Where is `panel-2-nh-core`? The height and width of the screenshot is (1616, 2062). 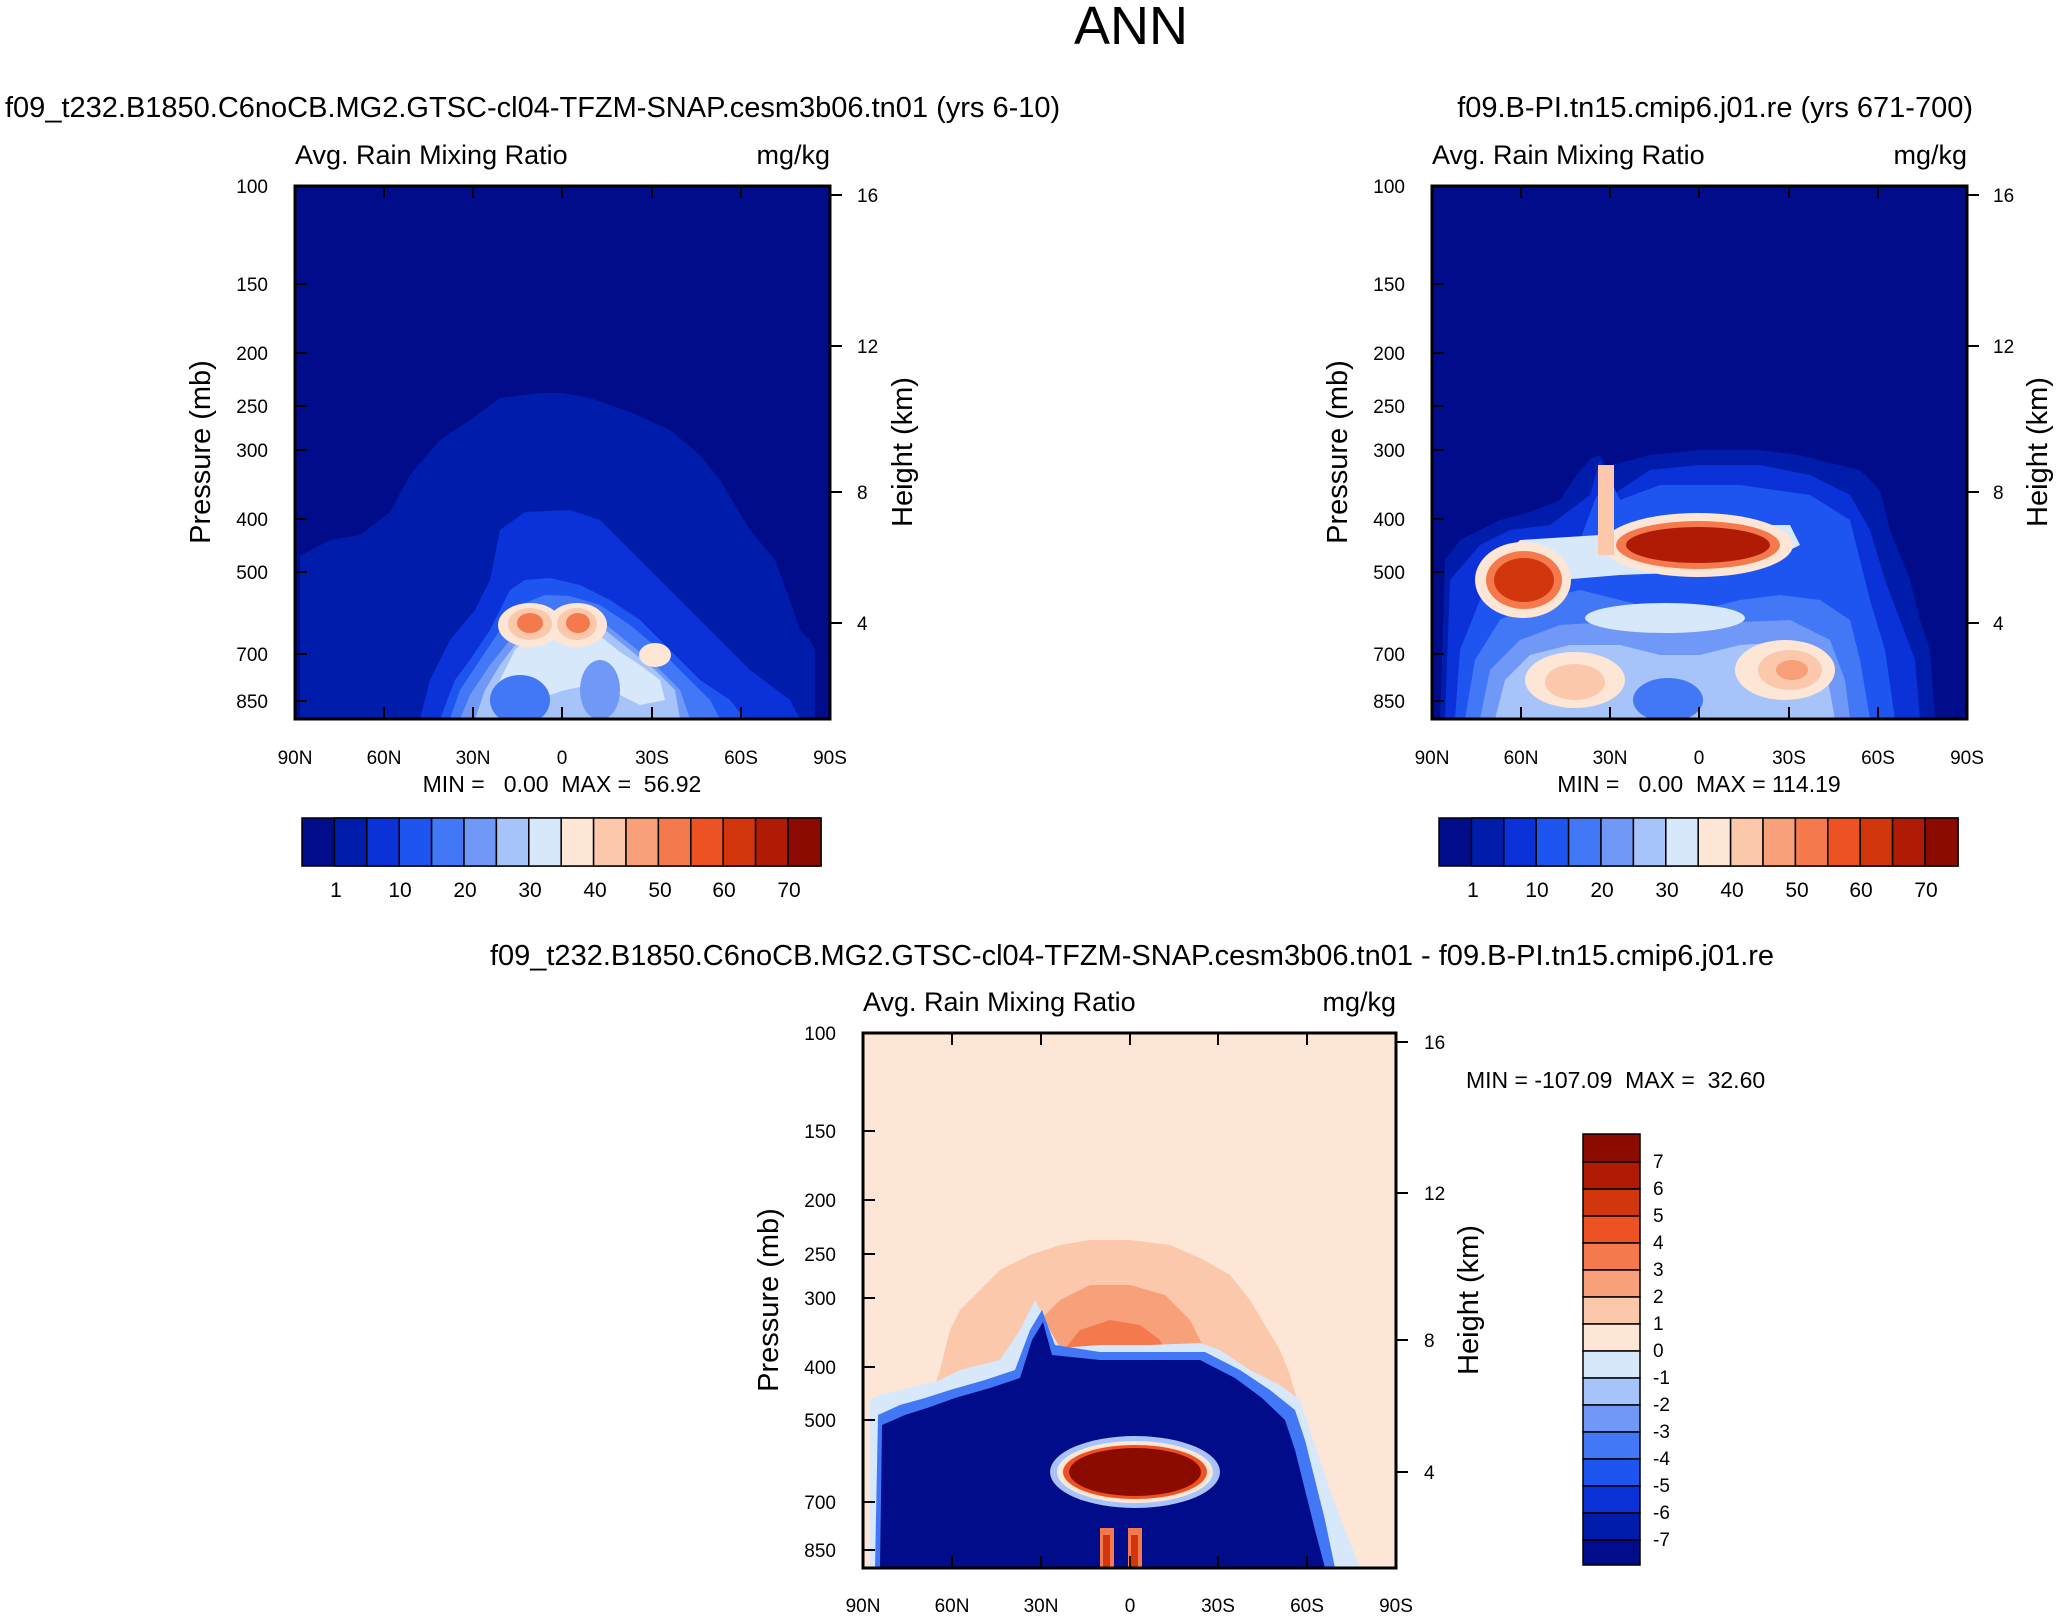
panel-2-nh-core is located at coordinates (1524, 580).